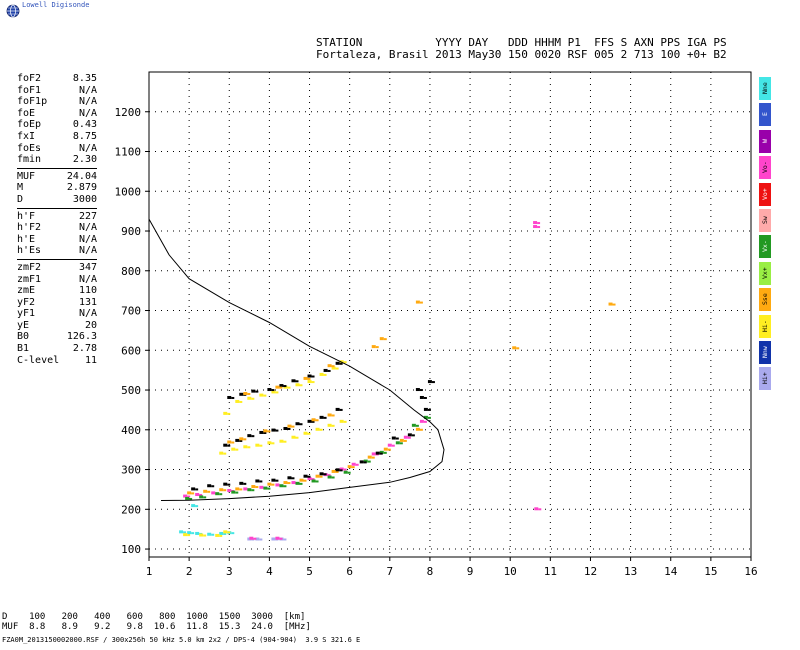  Describe the element at coordinates (57, 79) in the screenshot. I see `parameter-row: foF2 8.35` at that location.